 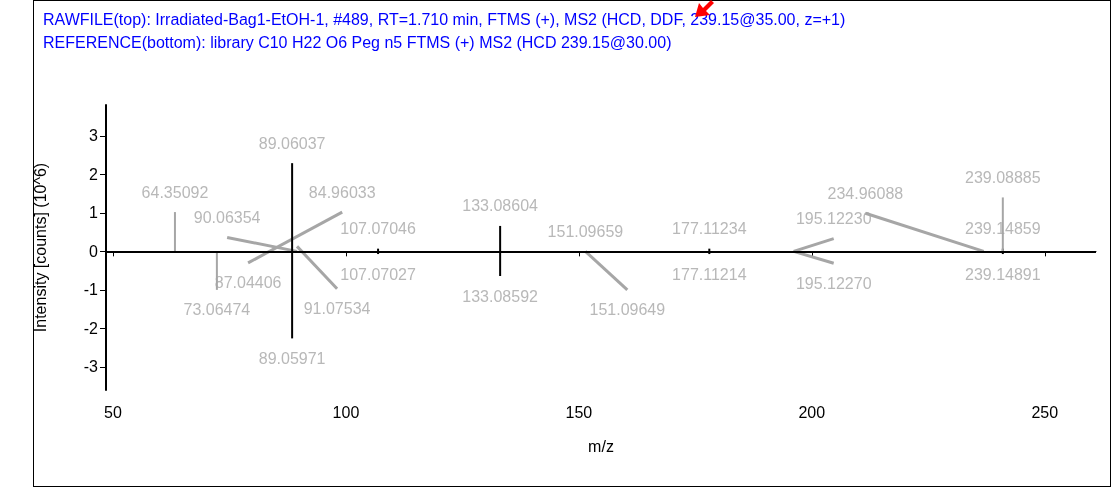 I want to click on y-tick-label: 1, so click(x=94, y=213).